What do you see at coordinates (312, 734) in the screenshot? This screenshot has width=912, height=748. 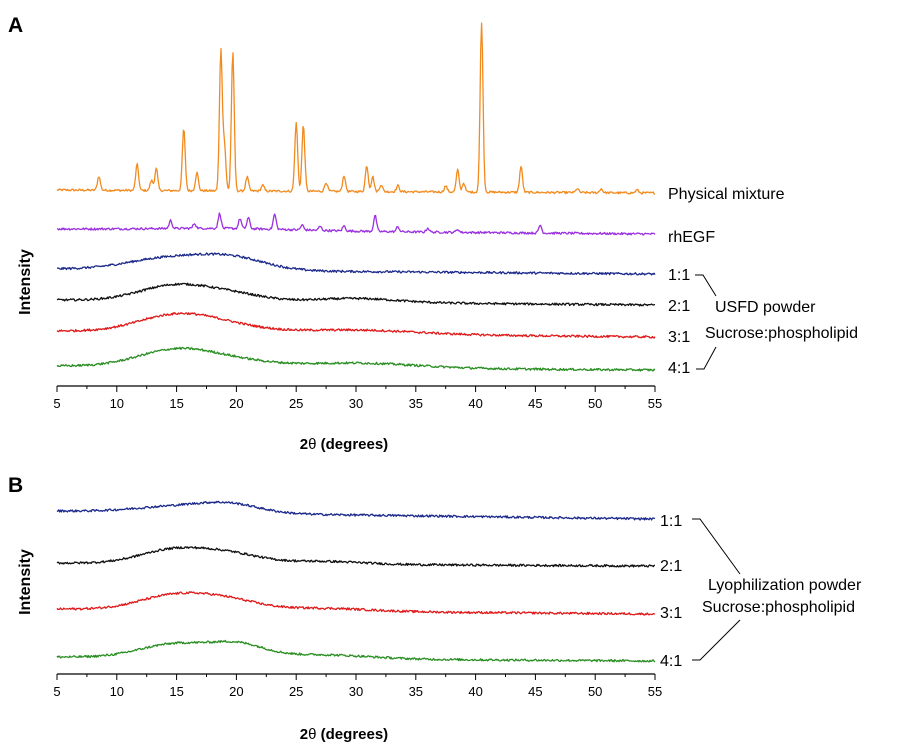 I see `panel-b-x-axis-label-theta: θ` at bounding box center [312, 734].